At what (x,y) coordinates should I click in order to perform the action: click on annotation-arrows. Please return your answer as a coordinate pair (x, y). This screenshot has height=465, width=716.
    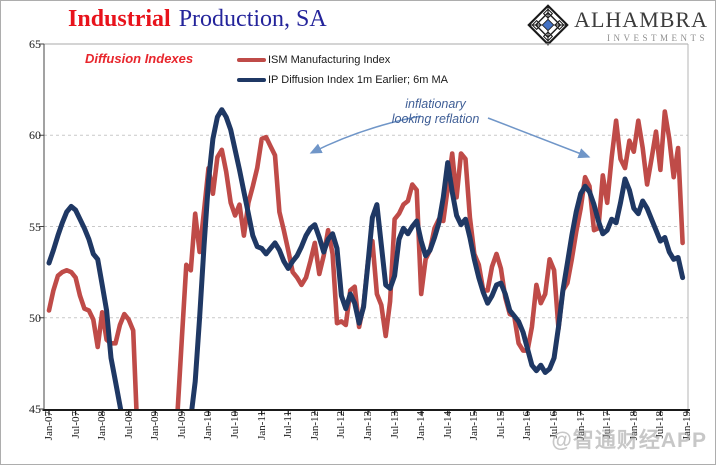
    Looking at the image, I should click on (450, 137).